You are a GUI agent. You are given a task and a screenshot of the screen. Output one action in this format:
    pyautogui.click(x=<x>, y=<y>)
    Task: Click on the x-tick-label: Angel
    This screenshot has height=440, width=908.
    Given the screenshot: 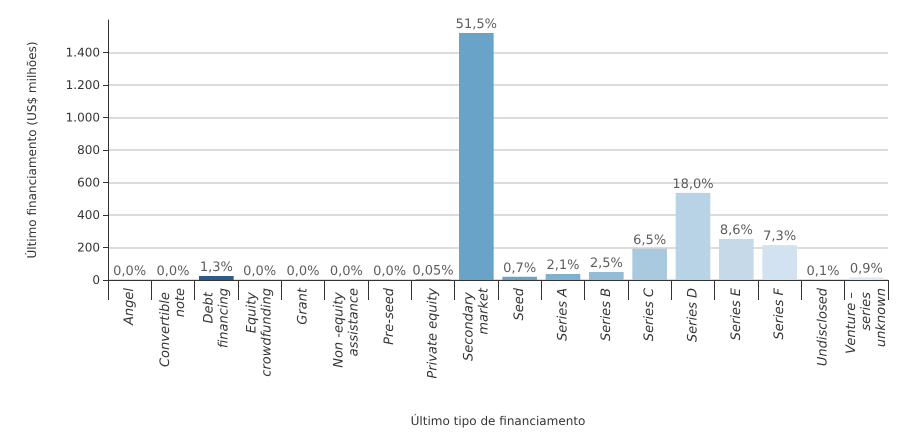 What is the action you would take?
    pyautogui.click(x=130, y=307)
    